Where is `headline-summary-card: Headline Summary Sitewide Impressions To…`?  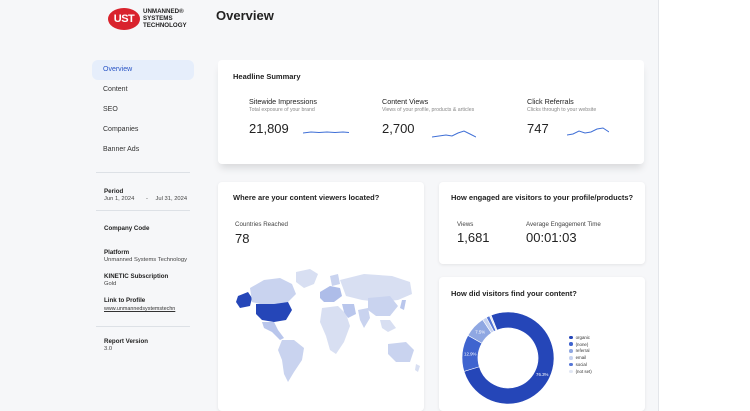
headline-summary-card: Headline Summary Sitewide Impressions To… is located at coordinates (431, 112).